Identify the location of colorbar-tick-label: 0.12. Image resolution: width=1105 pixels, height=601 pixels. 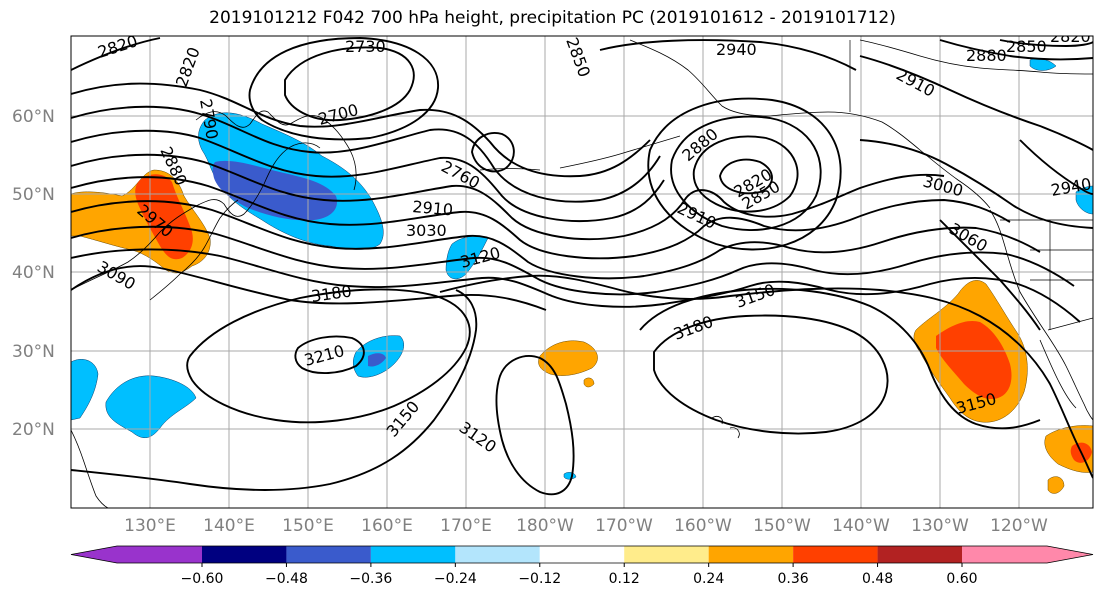
(624, 579).